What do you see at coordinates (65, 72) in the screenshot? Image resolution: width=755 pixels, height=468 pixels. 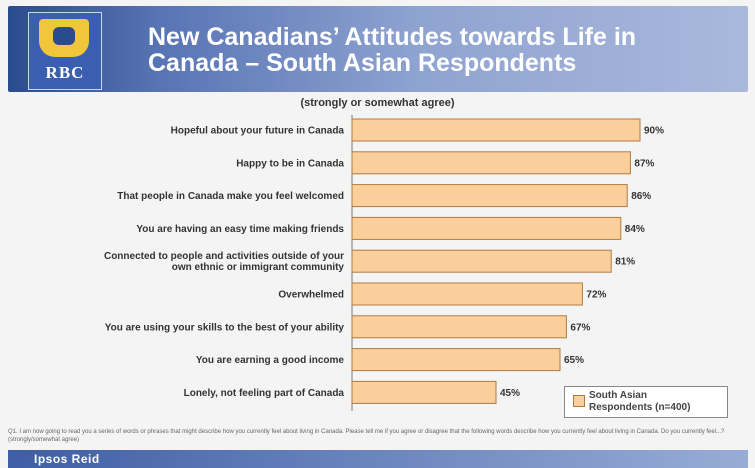 I see `logo-text: RBC` at bounding box center [65, 72].